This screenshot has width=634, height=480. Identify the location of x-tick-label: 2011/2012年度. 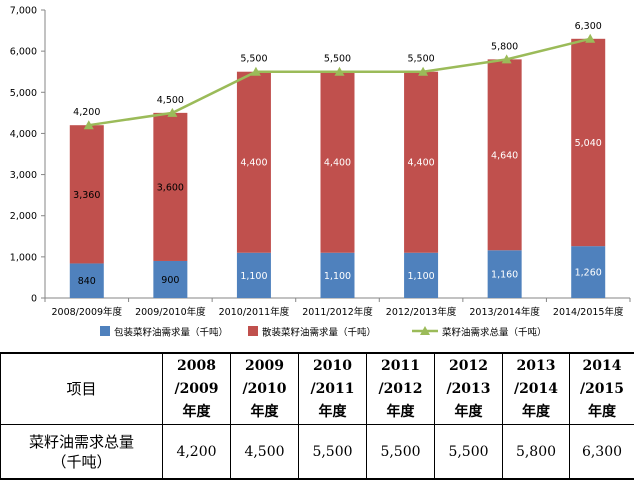
(337, 312).